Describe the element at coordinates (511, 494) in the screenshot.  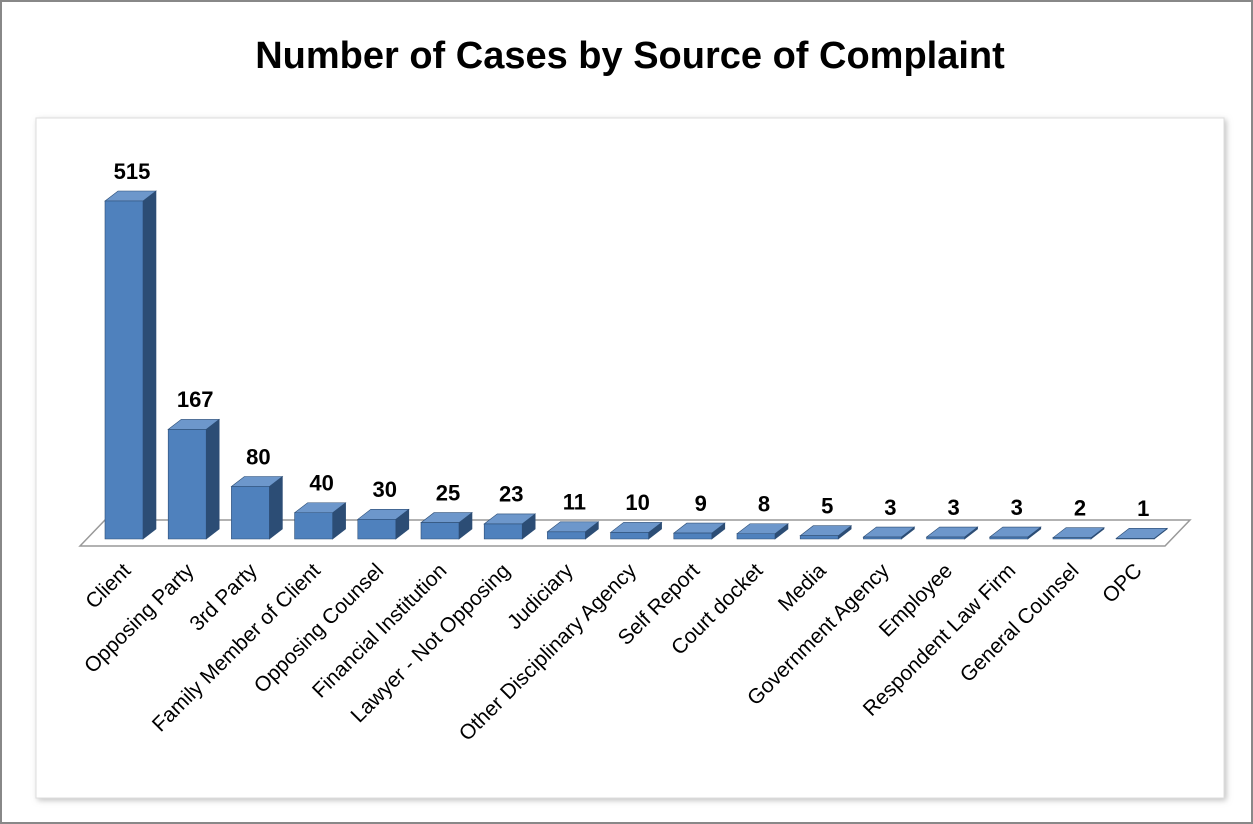
I see `data-label: 23` at that location.